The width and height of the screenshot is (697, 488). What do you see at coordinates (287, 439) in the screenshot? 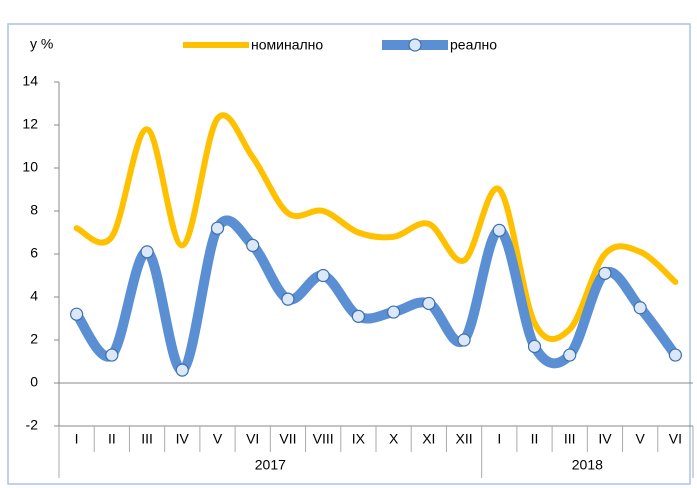
I see `x-tick-label: VII` at bounding box center [287, 439].